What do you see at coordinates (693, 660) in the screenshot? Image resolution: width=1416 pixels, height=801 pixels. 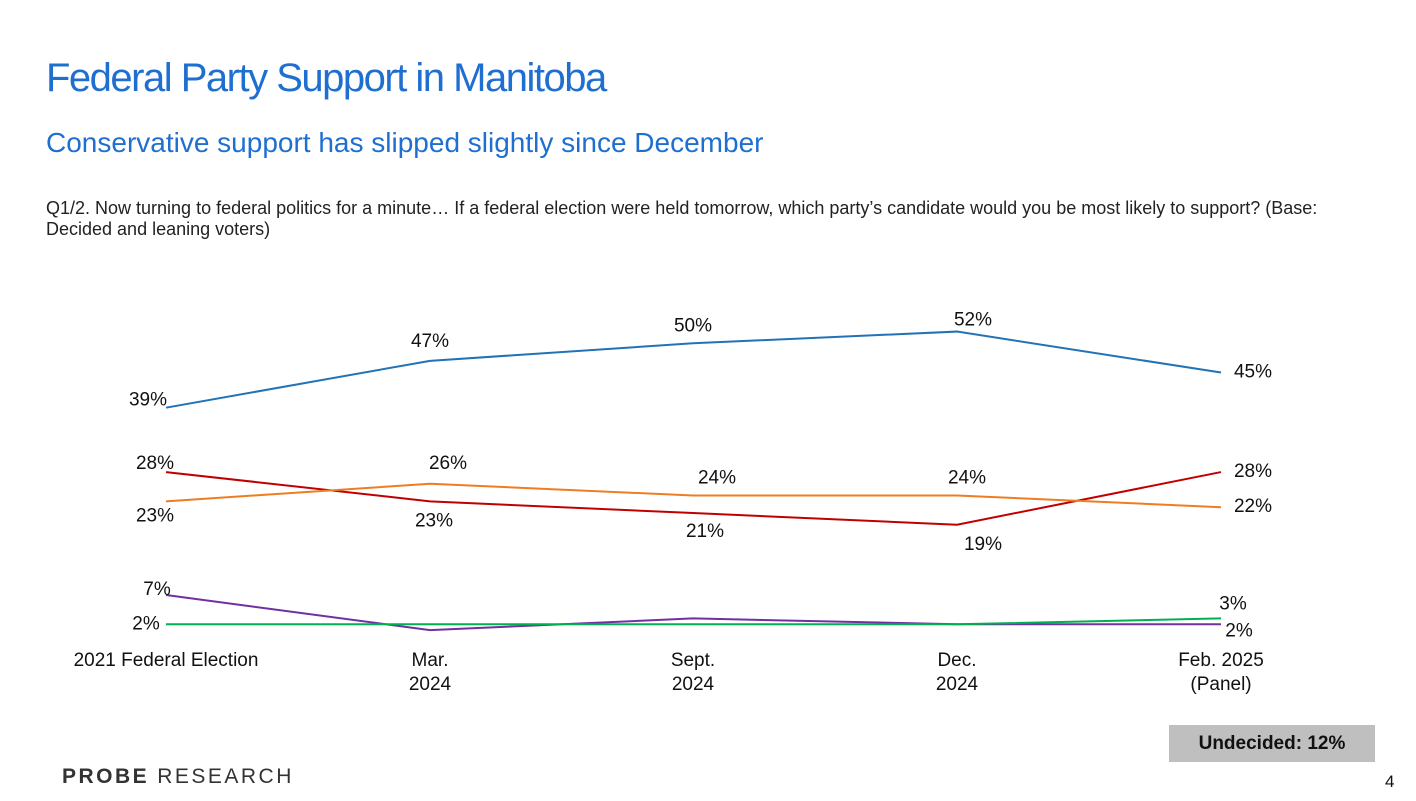 I see `x-tick-label: Sept.` at bounding box center [693, 660].